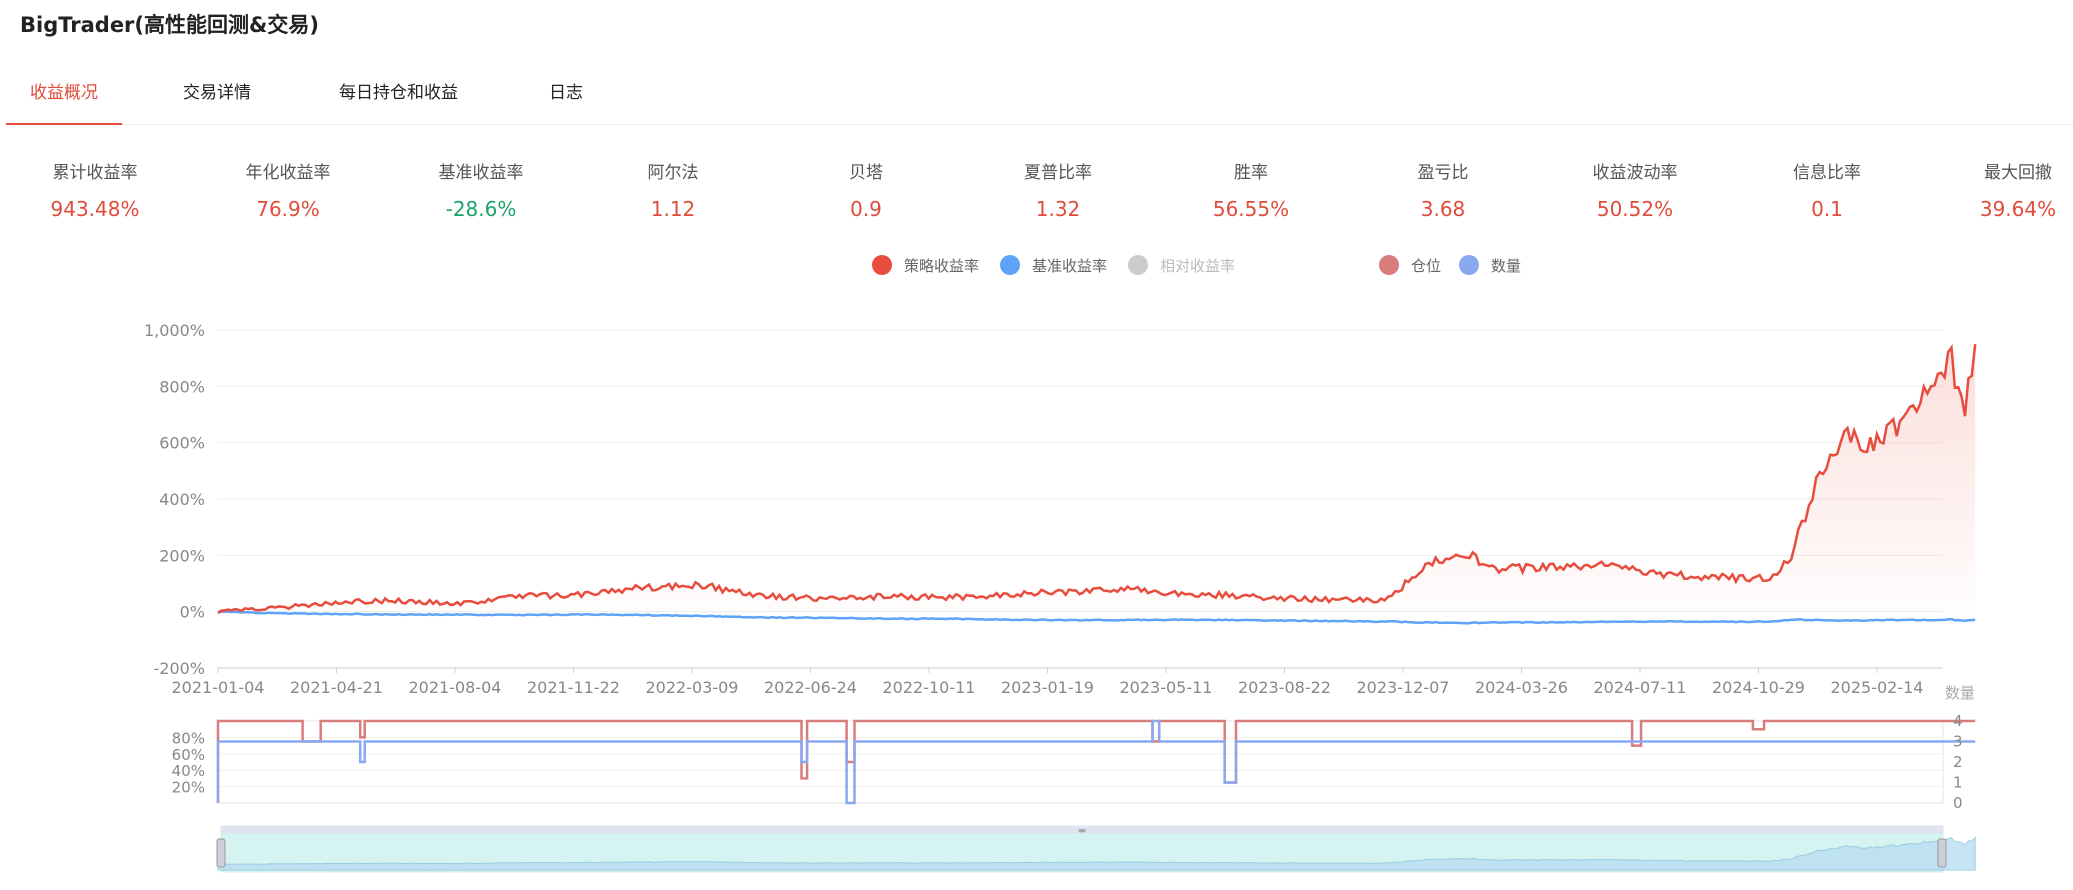 The width and height of the screenshot is (2073, 890). What do you see at coordinates (1166, 687) in the screenshot?
I see `main-x-tick-label: 2023-05-11` at bounding box center [1166, 687].